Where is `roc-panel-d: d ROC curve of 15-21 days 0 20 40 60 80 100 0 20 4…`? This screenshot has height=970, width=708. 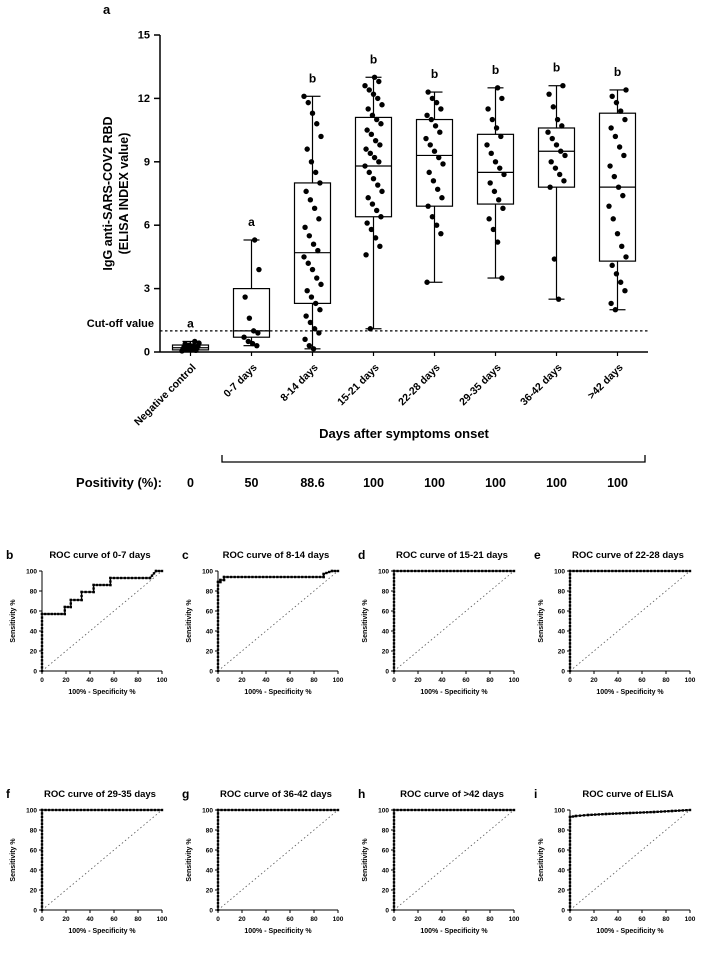 roc-panel-d: d ROC curve of 15-21 days 0 20 40 60 80 100 0 20 4… is located at coordinates (442, 625).